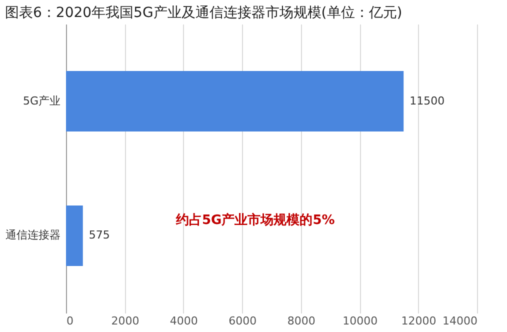  I want to click on y-tick-label: 通信连接器, so click(33, 235).